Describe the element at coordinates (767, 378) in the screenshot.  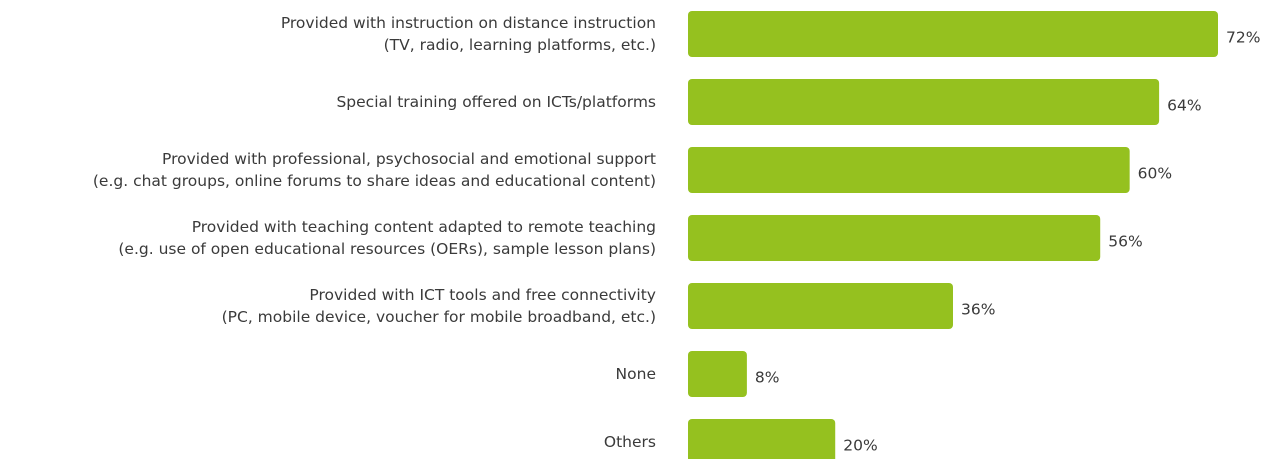
I see `value-label: 8%` at that location.